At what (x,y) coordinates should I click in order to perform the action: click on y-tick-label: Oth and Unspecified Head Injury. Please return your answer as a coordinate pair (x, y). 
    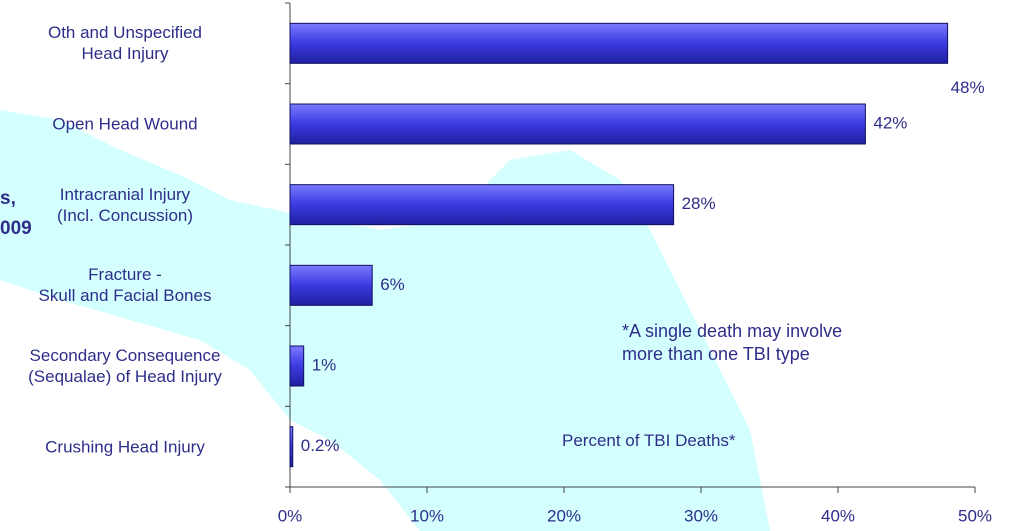
    Looking at the image, I should click on (125, 43).